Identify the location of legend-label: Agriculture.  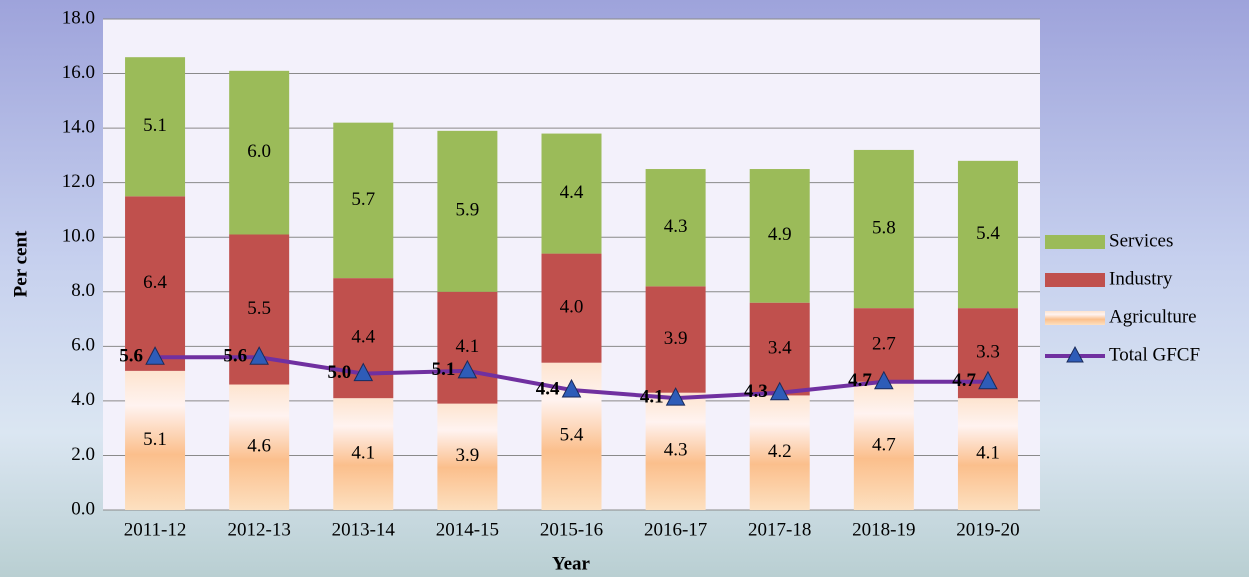
(1153, 316).